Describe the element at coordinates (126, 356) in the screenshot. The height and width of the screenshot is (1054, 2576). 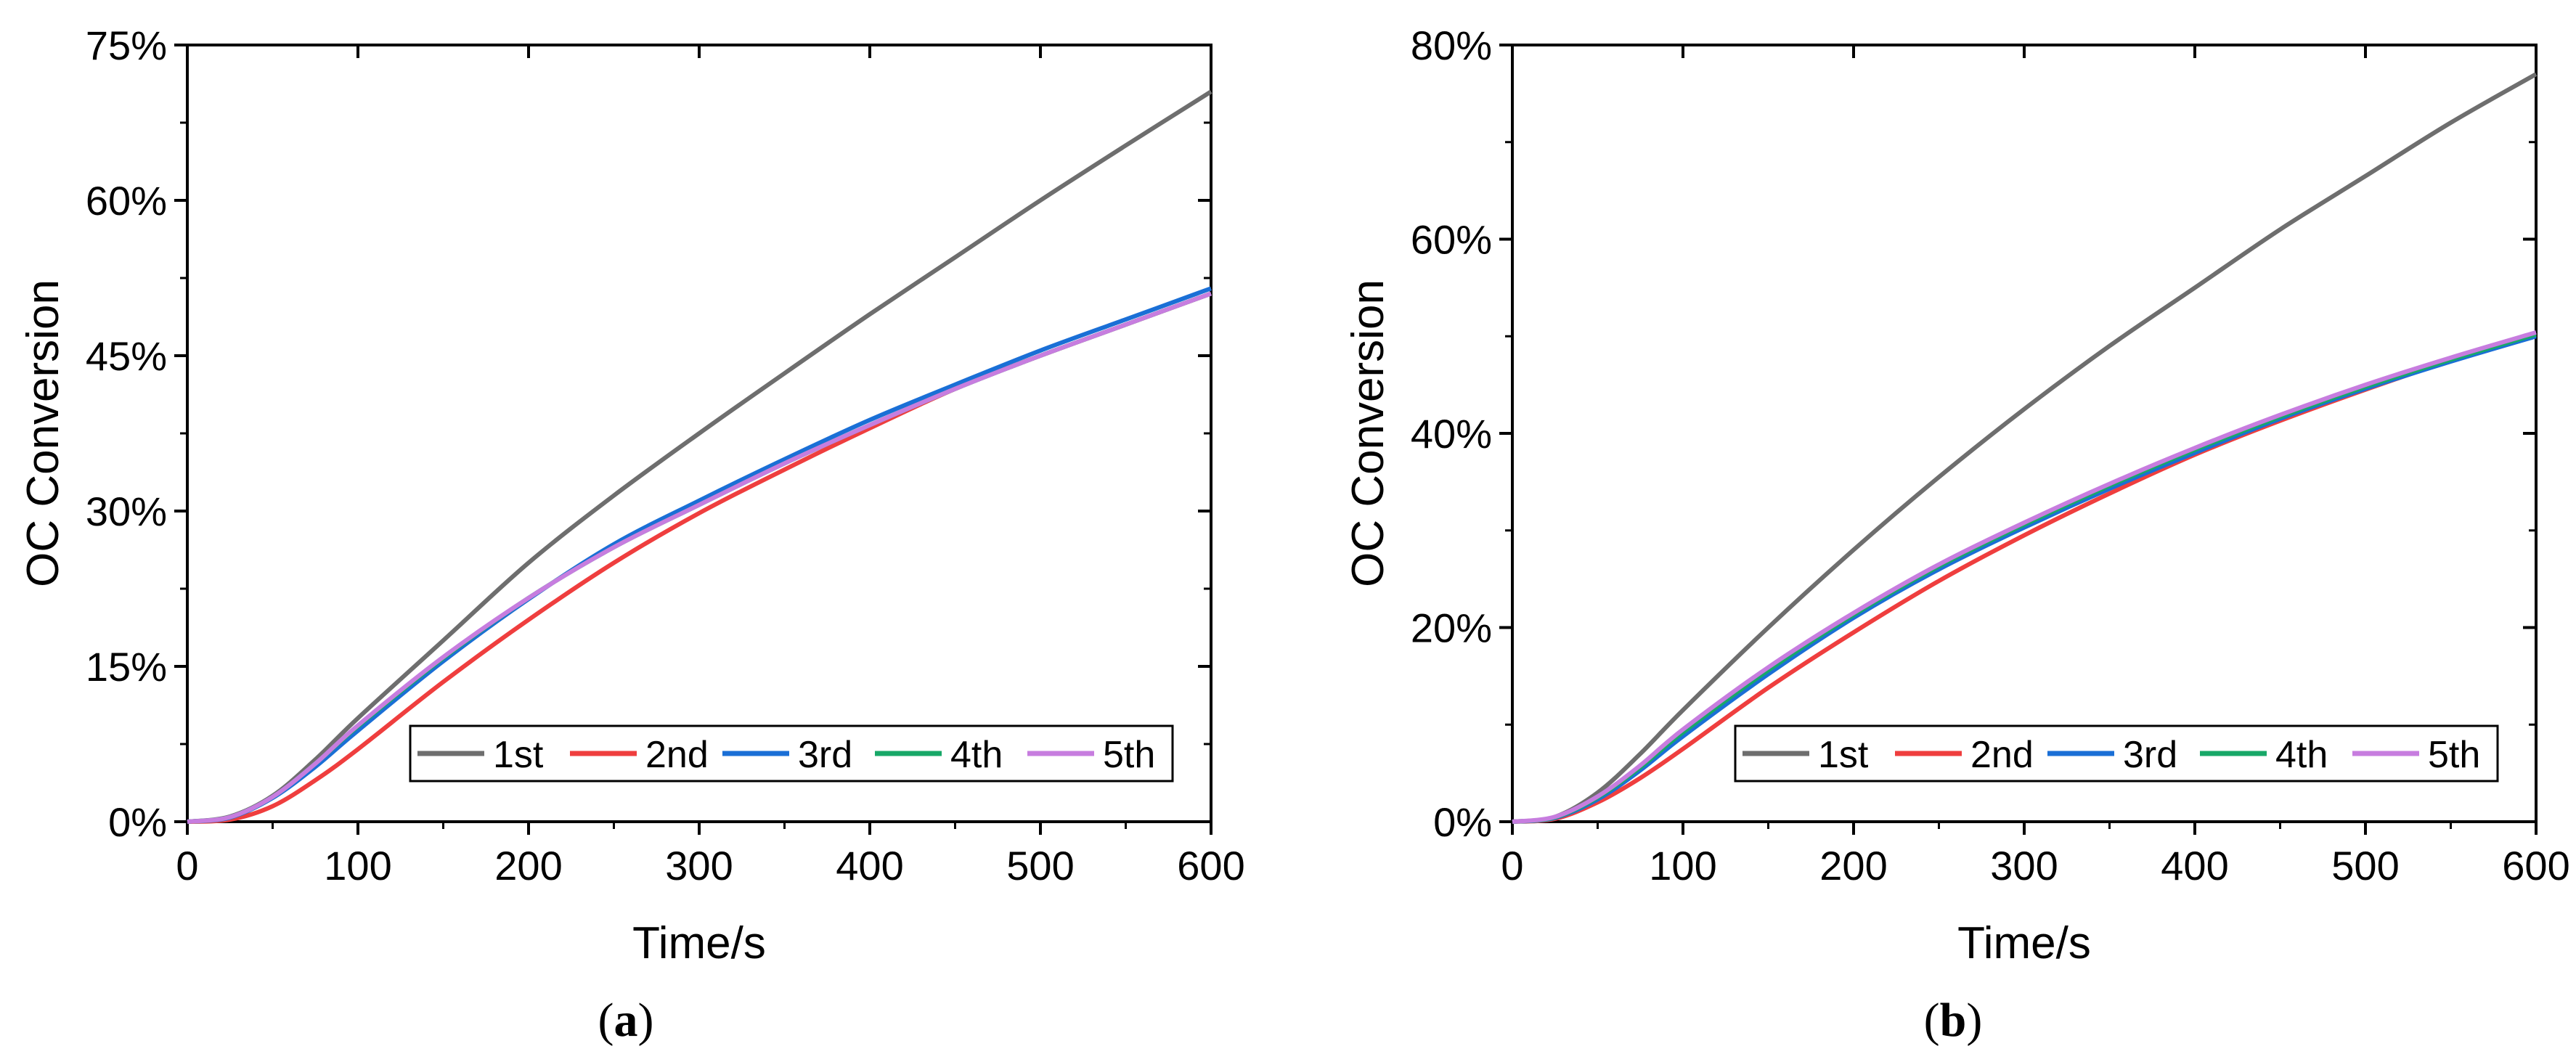
I see `y-tick-label: 45%` at that location.